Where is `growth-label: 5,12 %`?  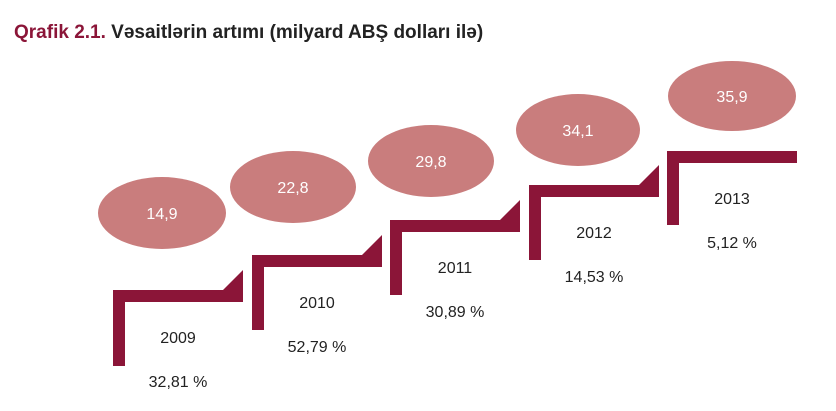
growth-label: 5,12 % is located at coordinates (732, 243).